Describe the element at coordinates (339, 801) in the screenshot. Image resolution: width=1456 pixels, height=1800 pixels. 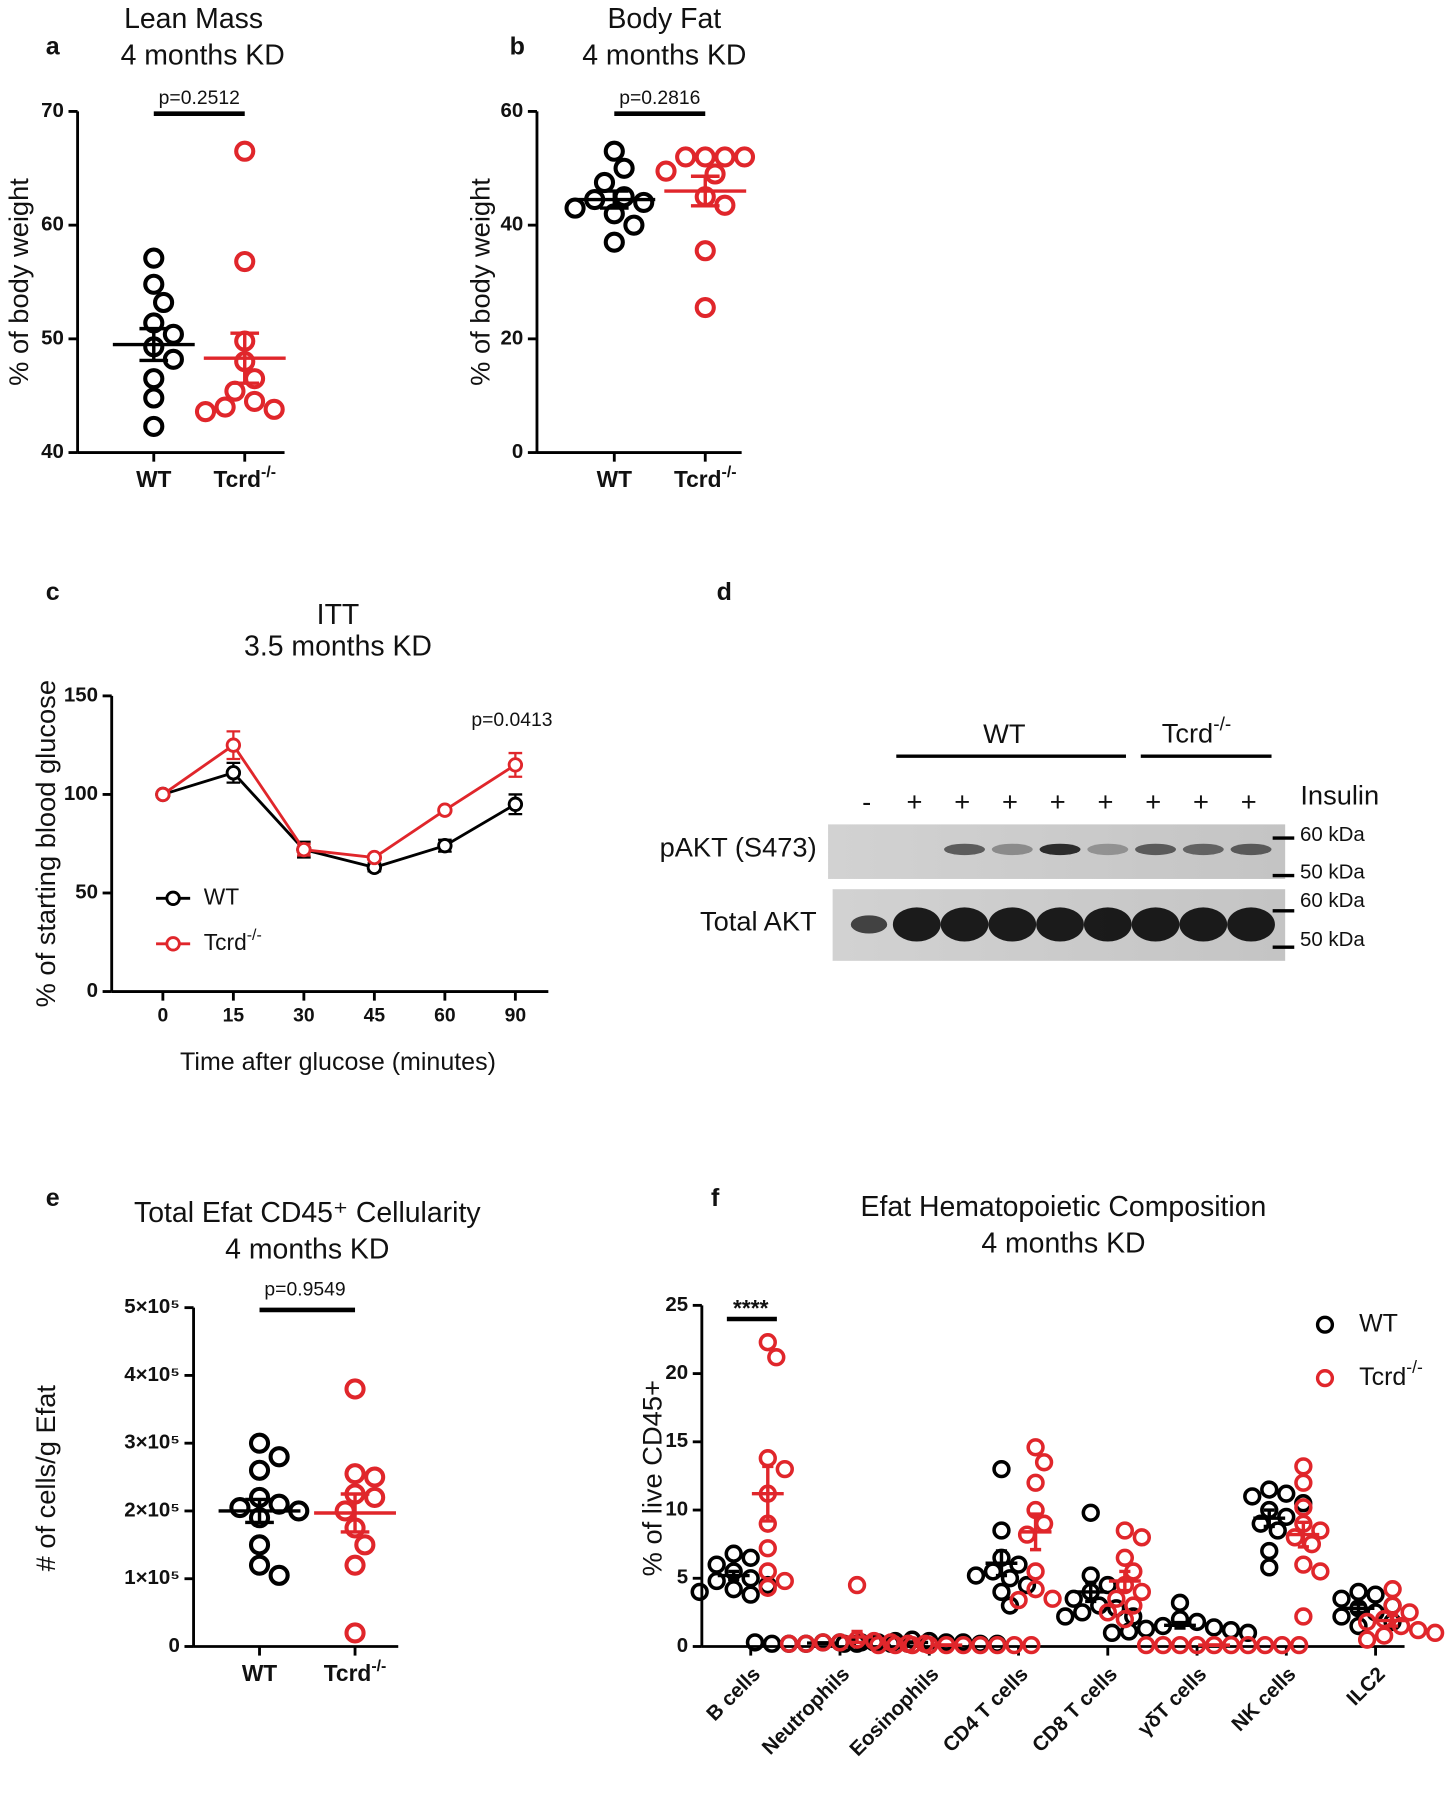
I see `series-line` at that location.